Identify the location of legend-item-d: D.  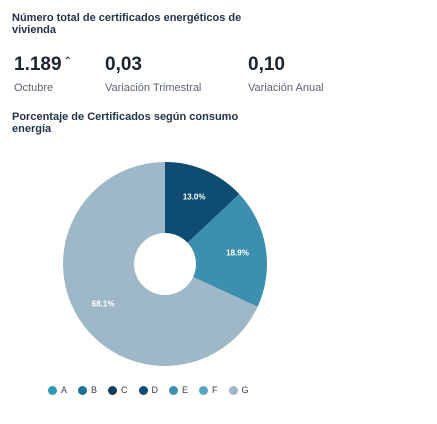
(148, 390).